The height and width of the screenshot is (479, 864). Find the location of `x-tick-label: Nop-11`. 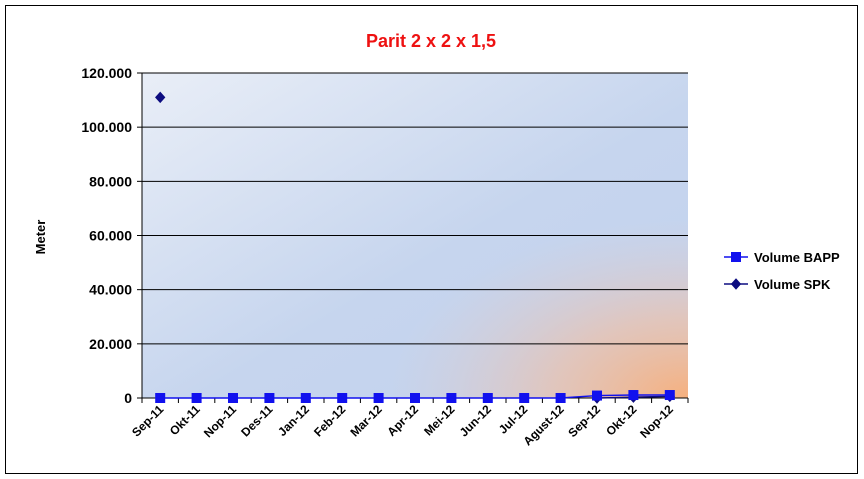

x-tick-label: Nop-11 is located at coordinates (220, 421).